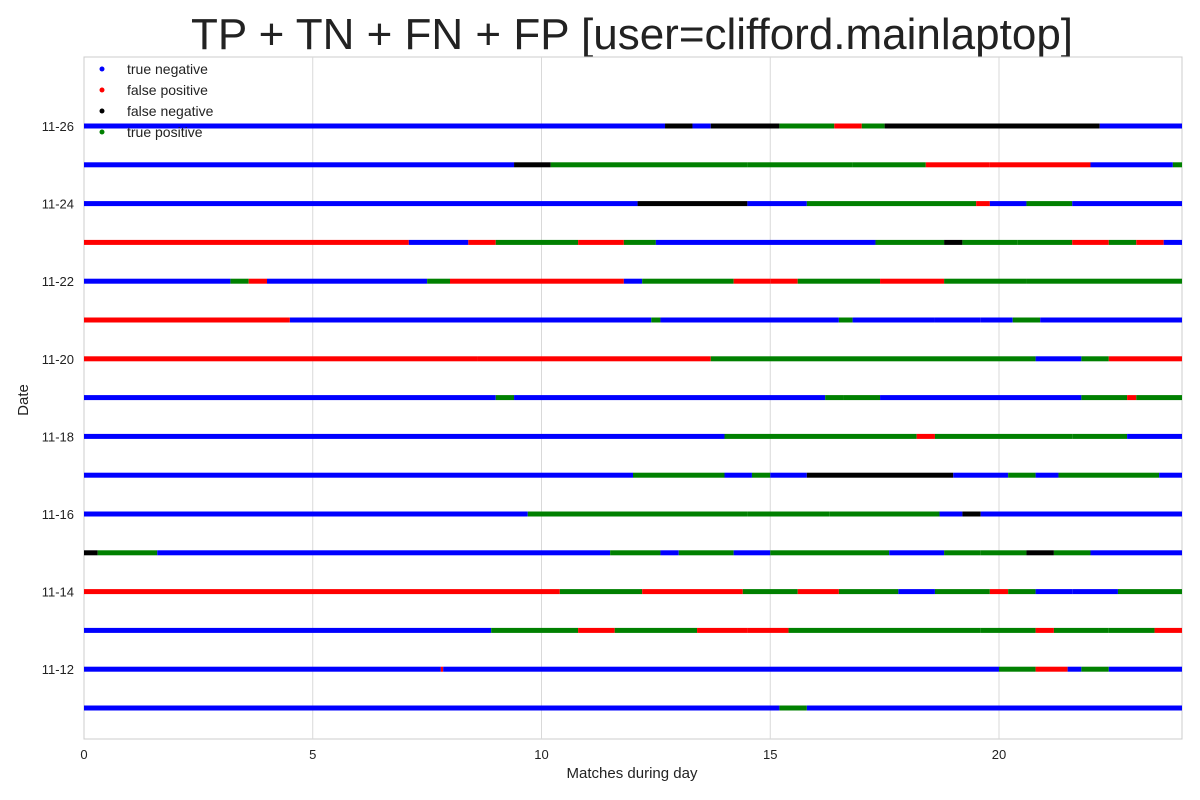  What do you see at coordinates (23, 400) in the screenshot?
I see `y-axis-label: Date` at bounding box center [23, 400].